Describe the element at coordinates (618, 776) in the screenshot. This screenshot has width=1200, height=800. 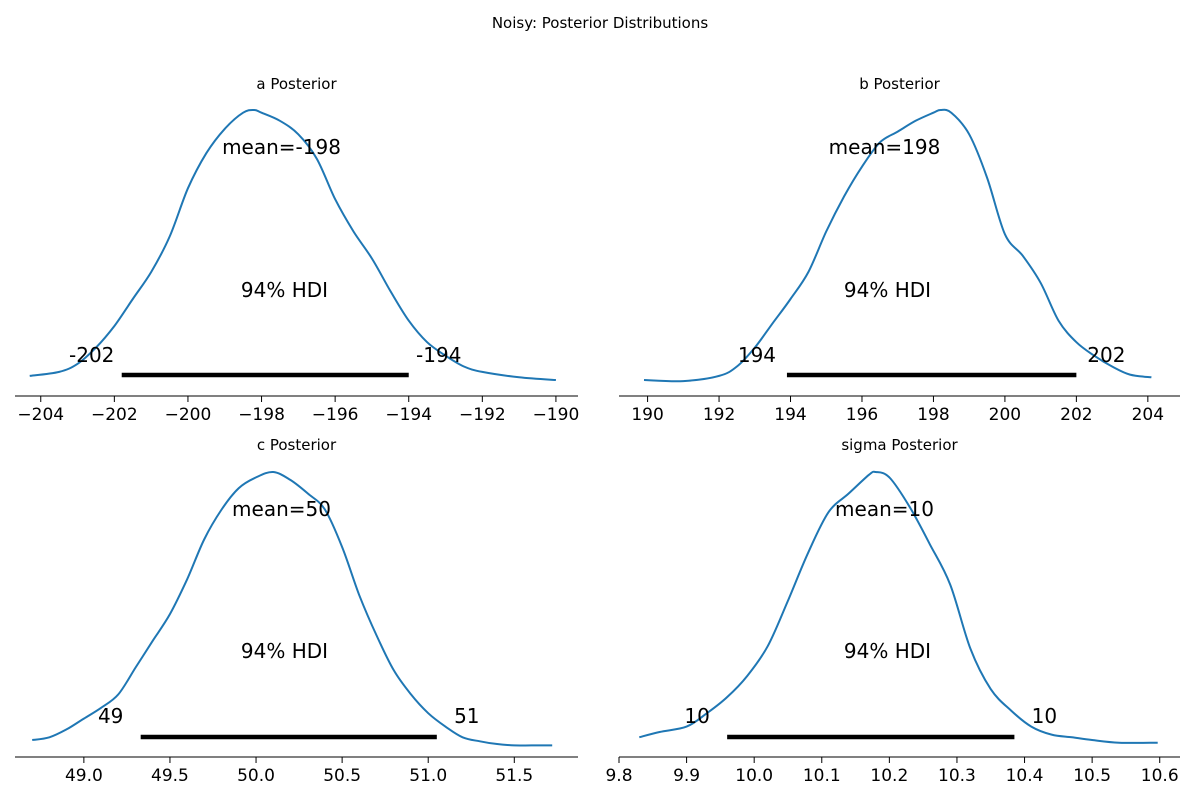
I see `x-tick-label: 9.8` at that location.